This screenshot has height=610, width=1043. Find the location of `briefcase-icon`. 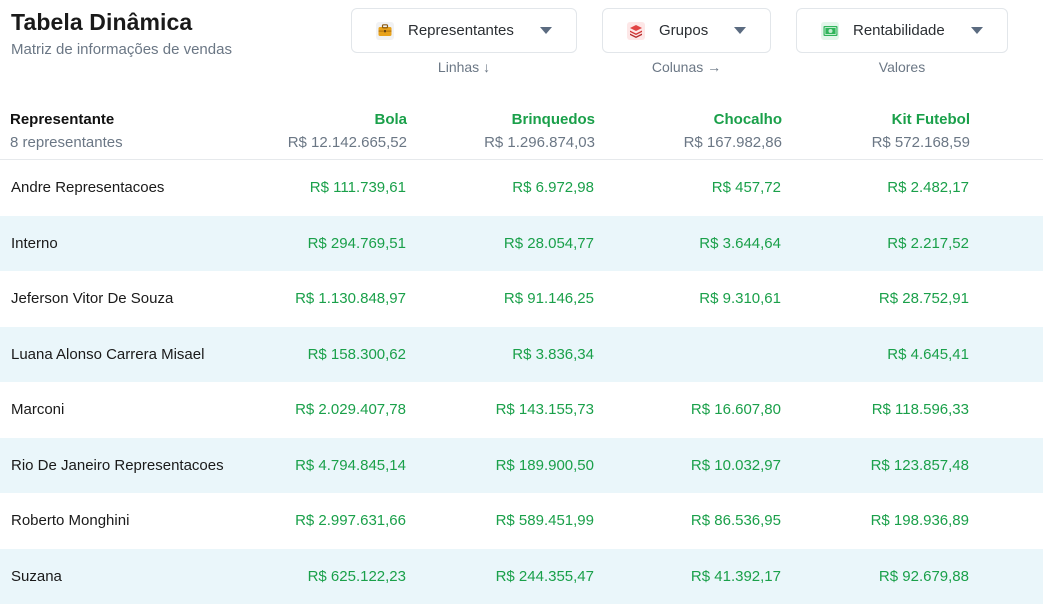

briefcase-icon is located at coordinates (385, 30).